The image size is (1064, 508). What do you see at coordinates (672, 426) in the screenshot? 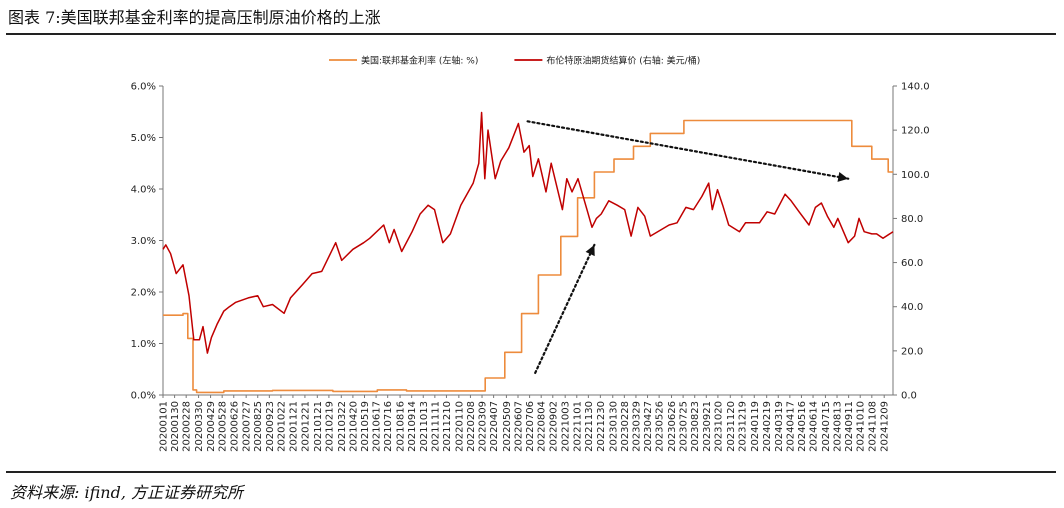
I see `x-tick-label: 20230626` at bounding box center [672, 426].